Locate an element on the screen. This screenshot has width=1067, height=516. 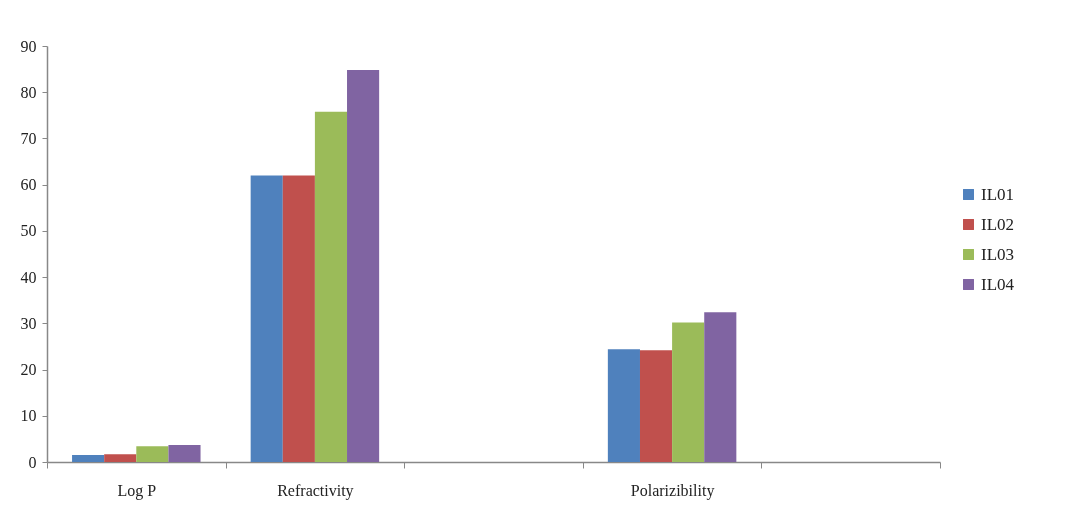
y-tick-label: 60 is located at coordinates (28, 185).